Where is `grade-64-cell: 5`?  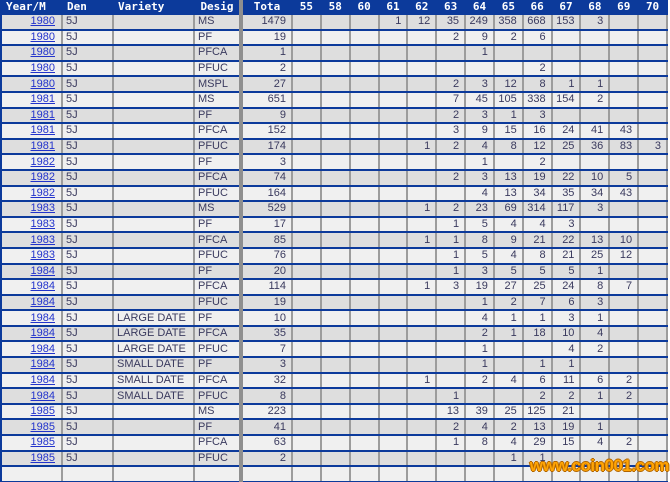 grade-64-cell: 5 is located at coordinates (480, 256).